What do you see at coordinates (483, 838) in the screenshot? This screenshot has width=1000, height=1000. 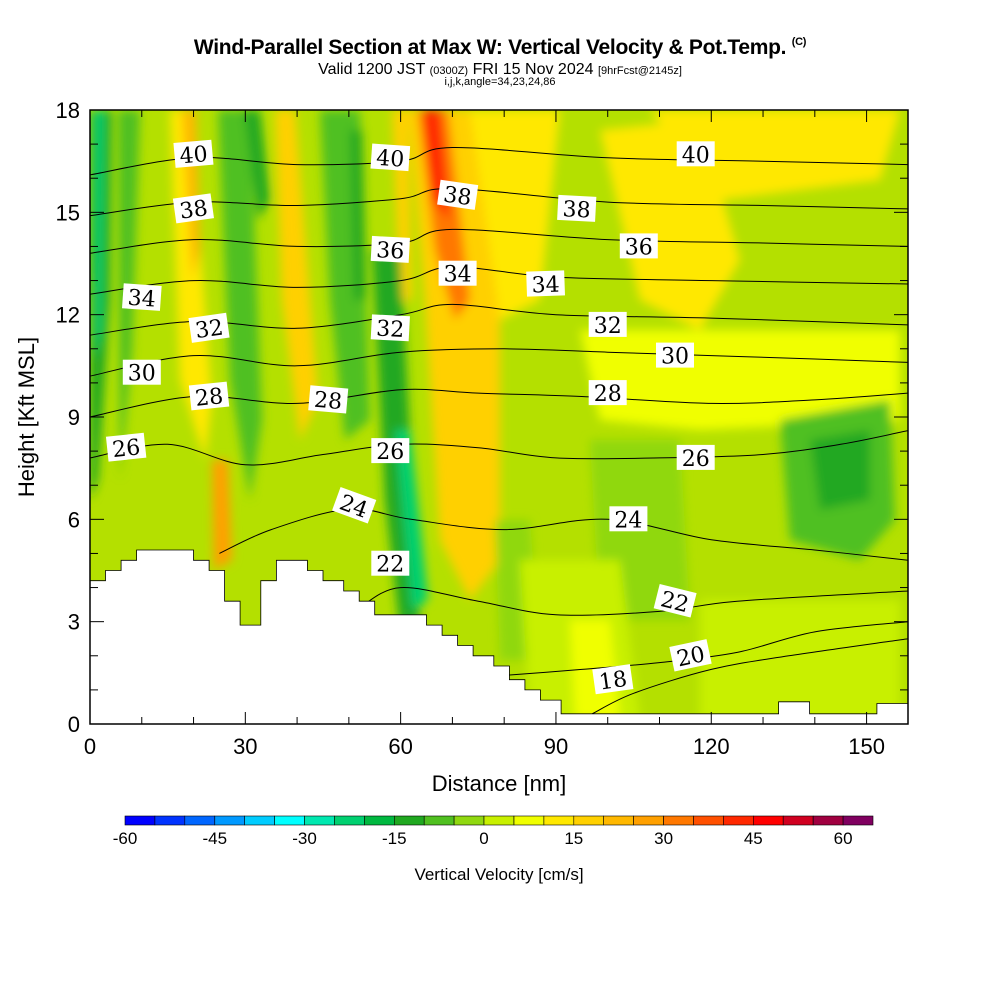 I see `colorbar-tick-label: 0` at bounding box center [483, 838].